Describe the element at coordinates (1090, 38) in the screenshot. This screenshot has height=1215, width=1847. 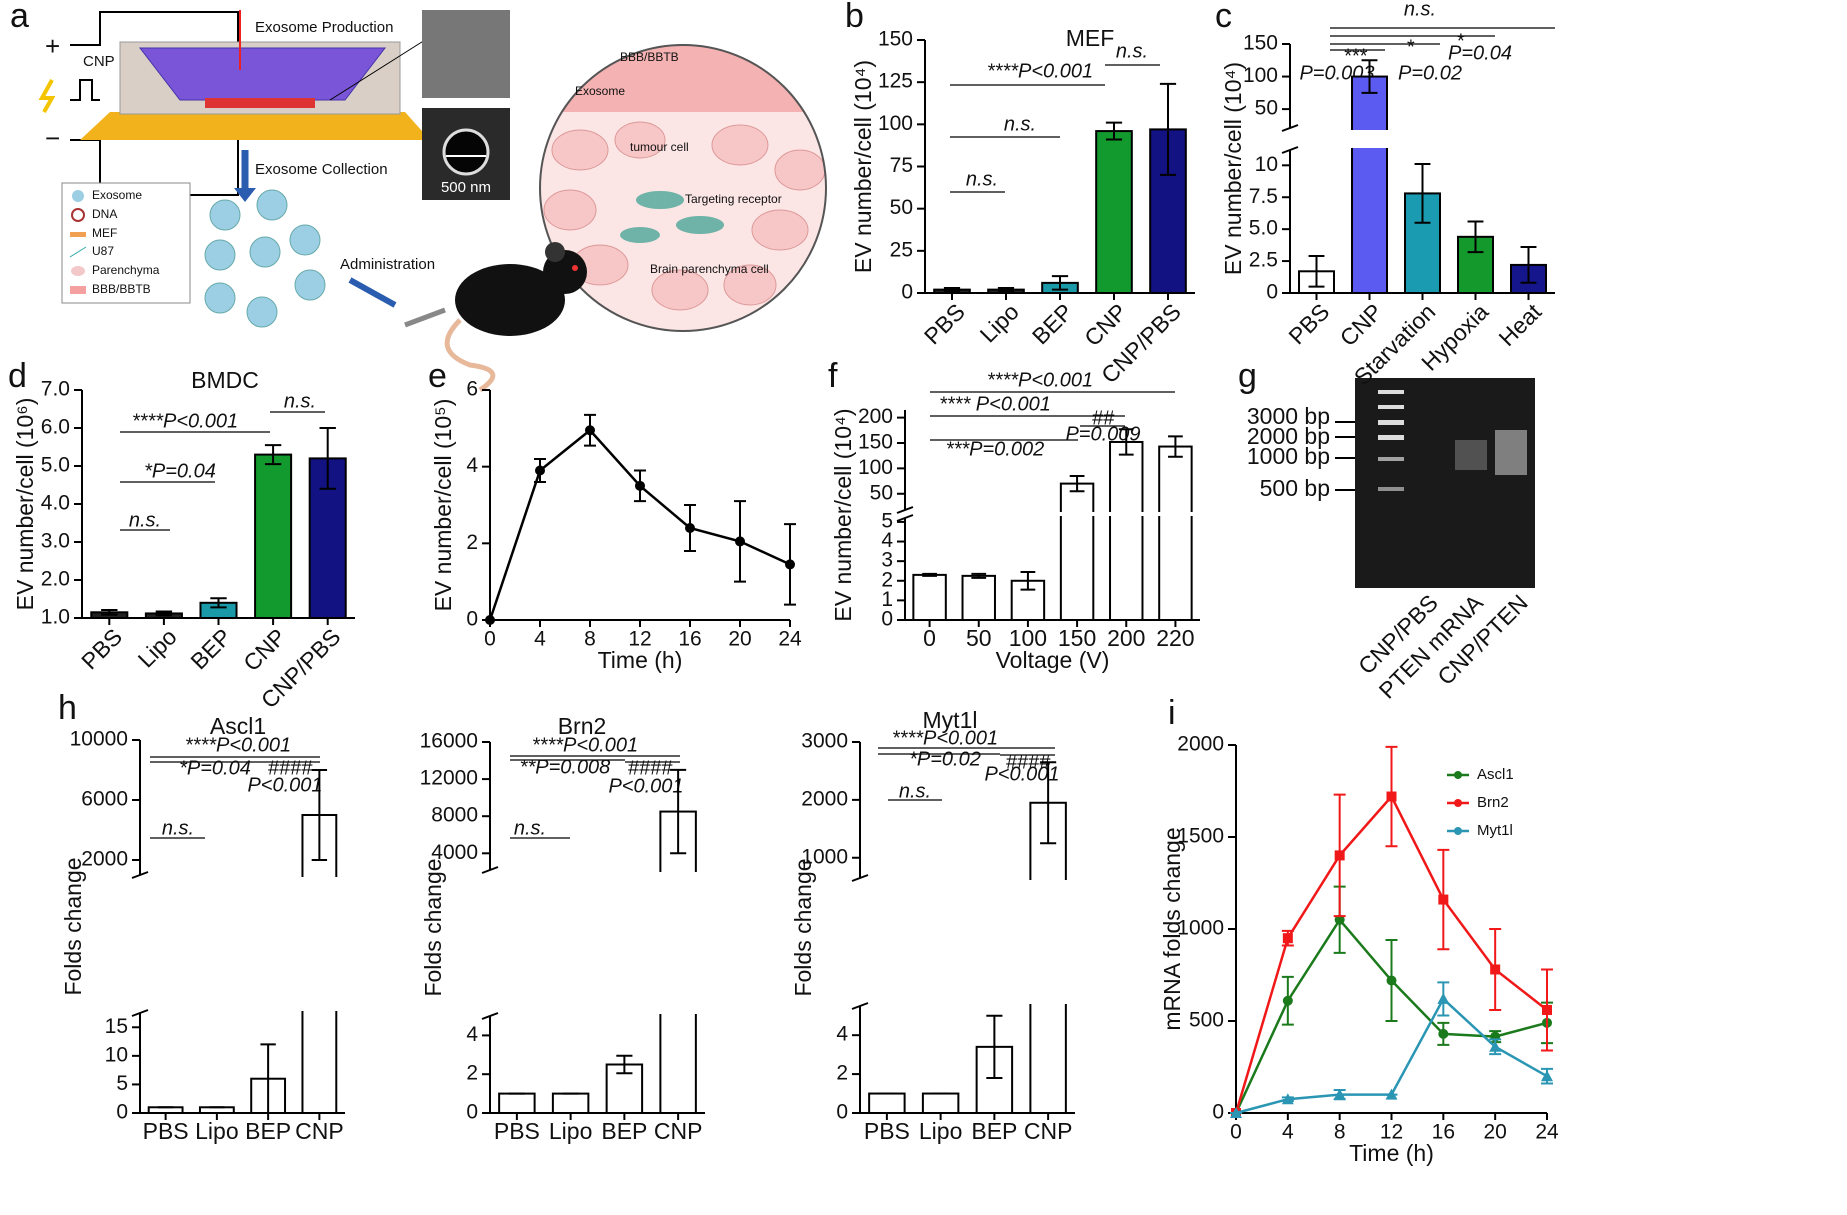
I see `chart-title: MEF` at that location.